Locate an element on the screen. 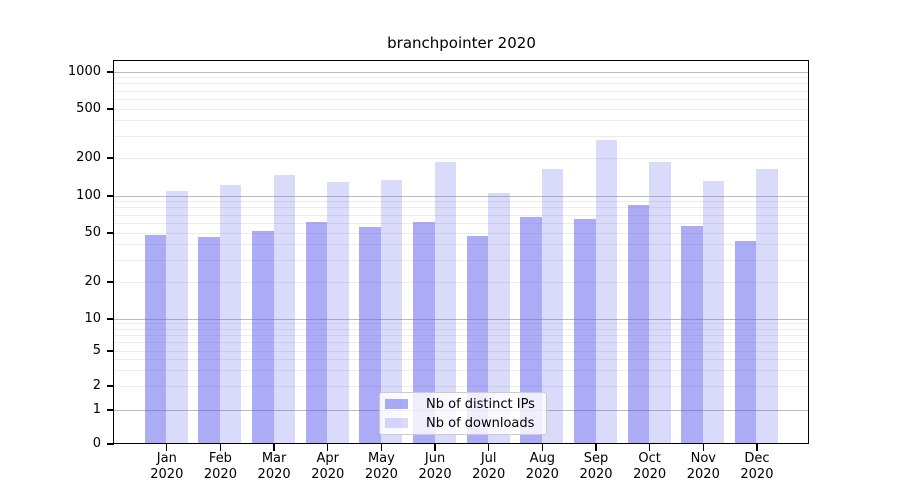  x-tick-label: Jan 2020 is located at coordinates (167, 466).